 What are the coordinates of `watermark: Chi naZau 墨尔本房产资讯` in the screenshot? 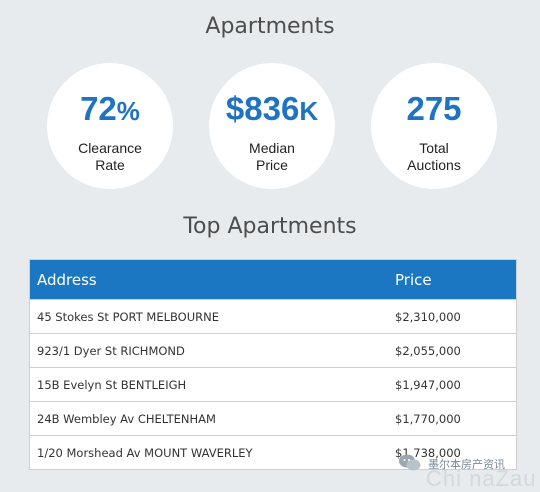 It's located at (468, 471).